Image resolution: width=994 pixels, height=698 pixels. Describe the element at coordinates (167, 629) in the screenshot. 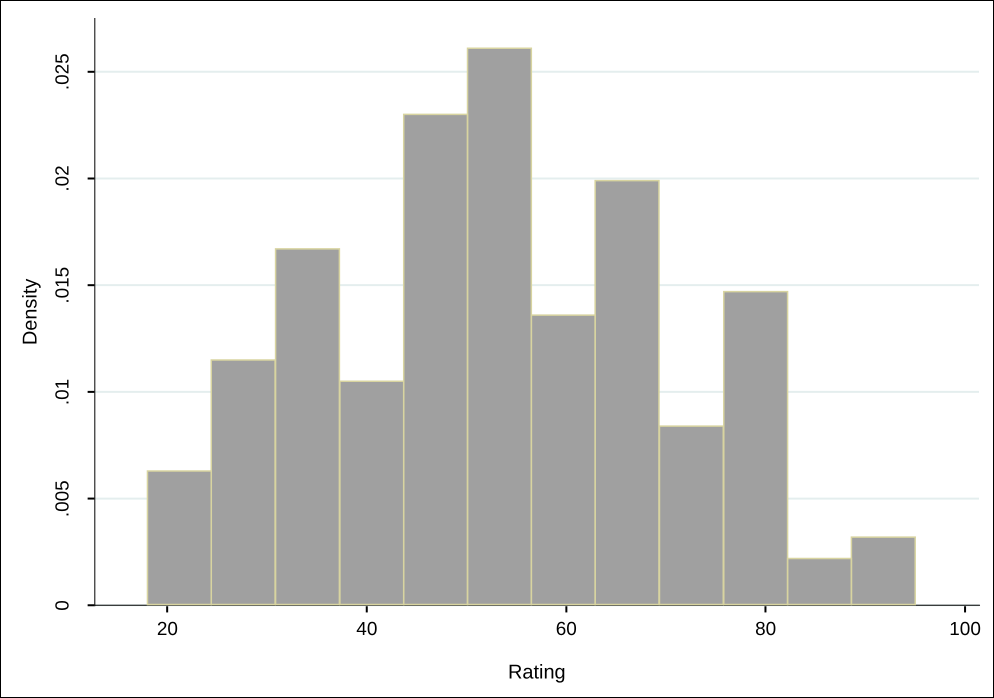

I see `x-tick-label: 20` at that location.